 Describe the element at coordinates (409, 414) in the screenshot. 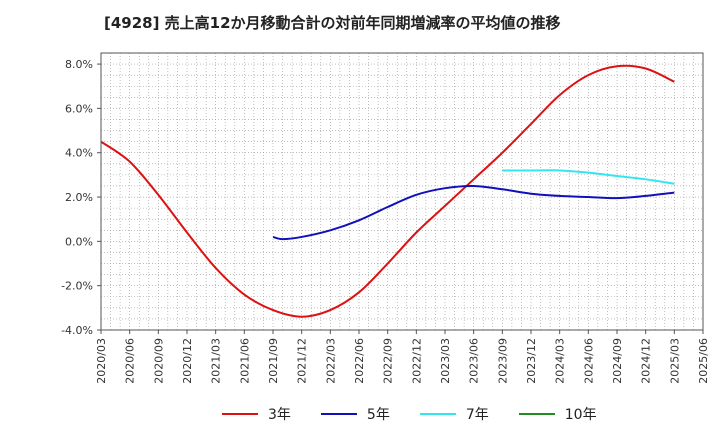

I see `legend: 3年 5年 7年 10年` at that location.